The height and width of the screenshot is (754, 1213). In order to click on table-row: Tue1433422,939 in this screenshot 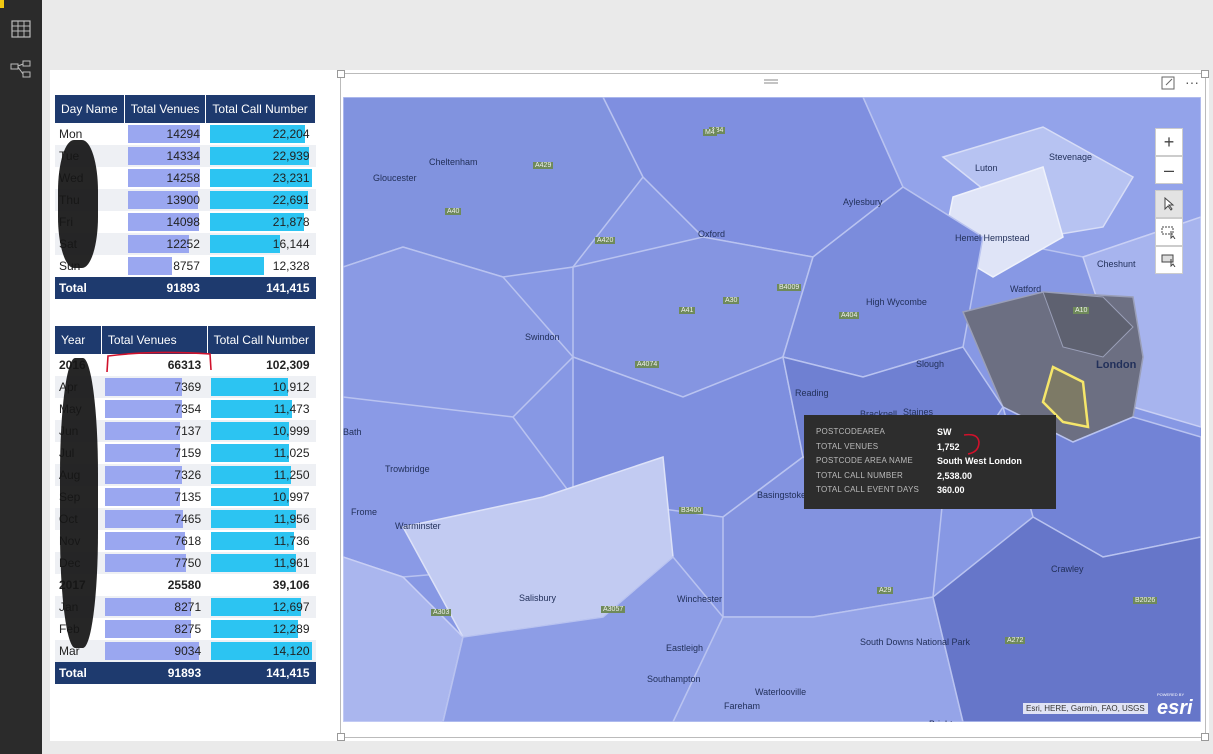, I will do `click(185, 156)`.